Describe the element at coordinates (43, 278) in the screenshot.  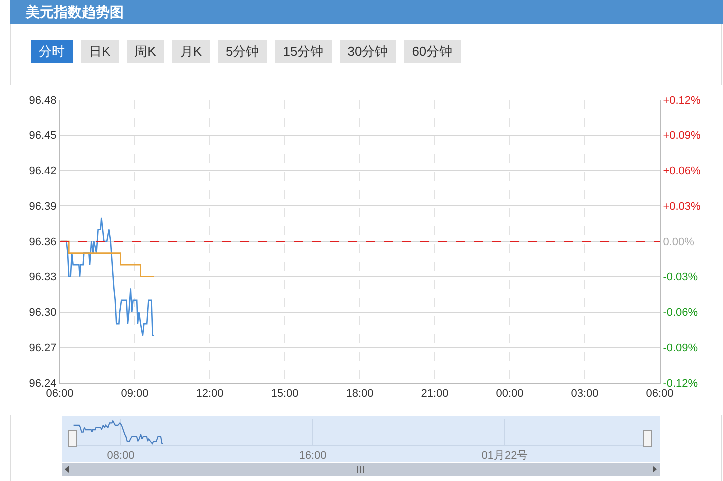
I see `y-tick-label: 96.33` at that location.